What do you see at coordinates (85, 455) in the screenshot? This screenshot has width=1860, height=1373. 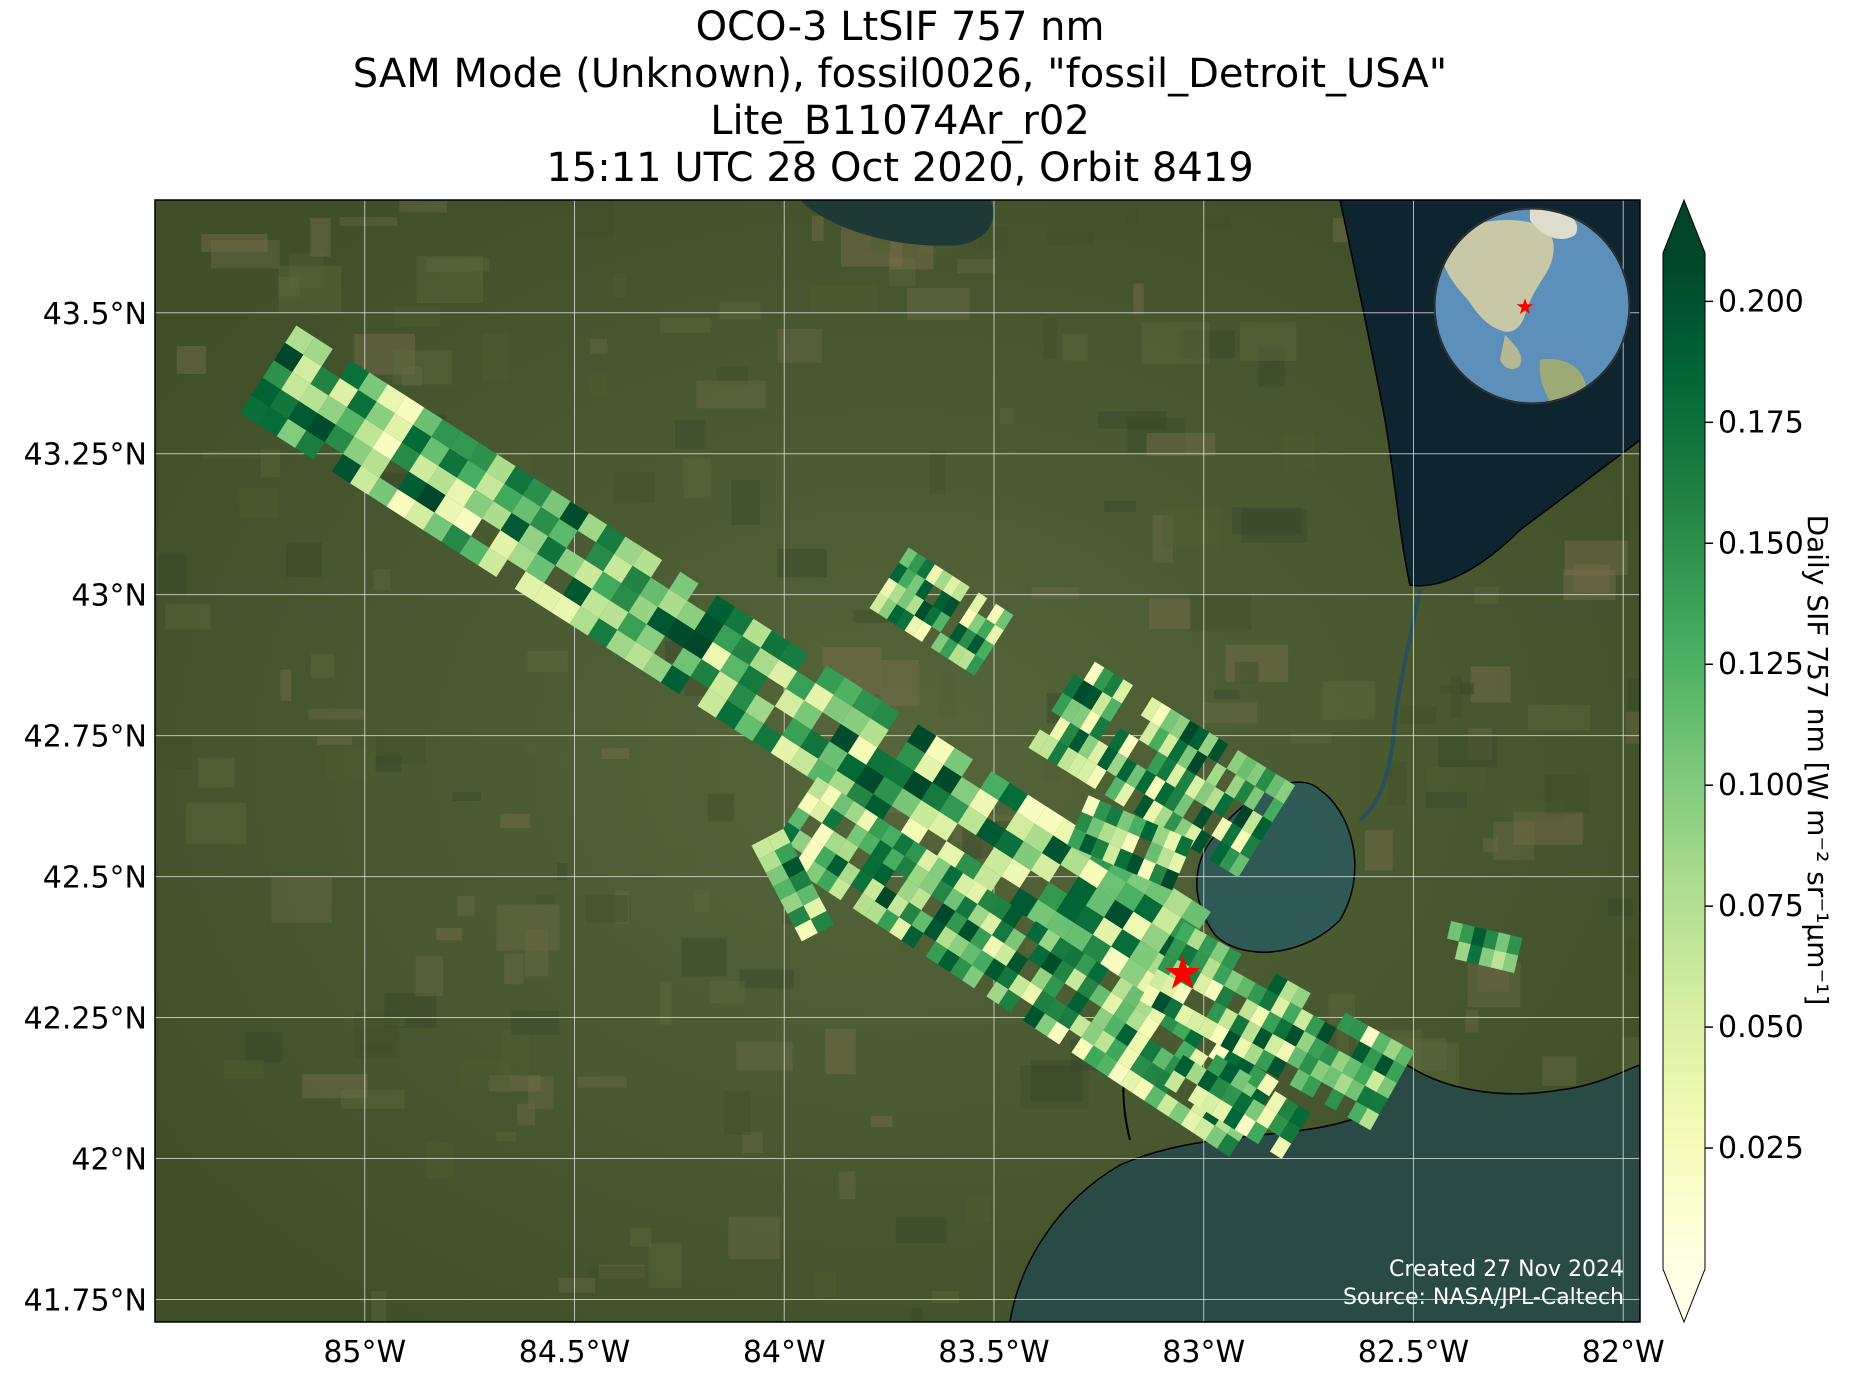 I see `lat-tick-label: 43.25°N` at bounding box center [85, 455].